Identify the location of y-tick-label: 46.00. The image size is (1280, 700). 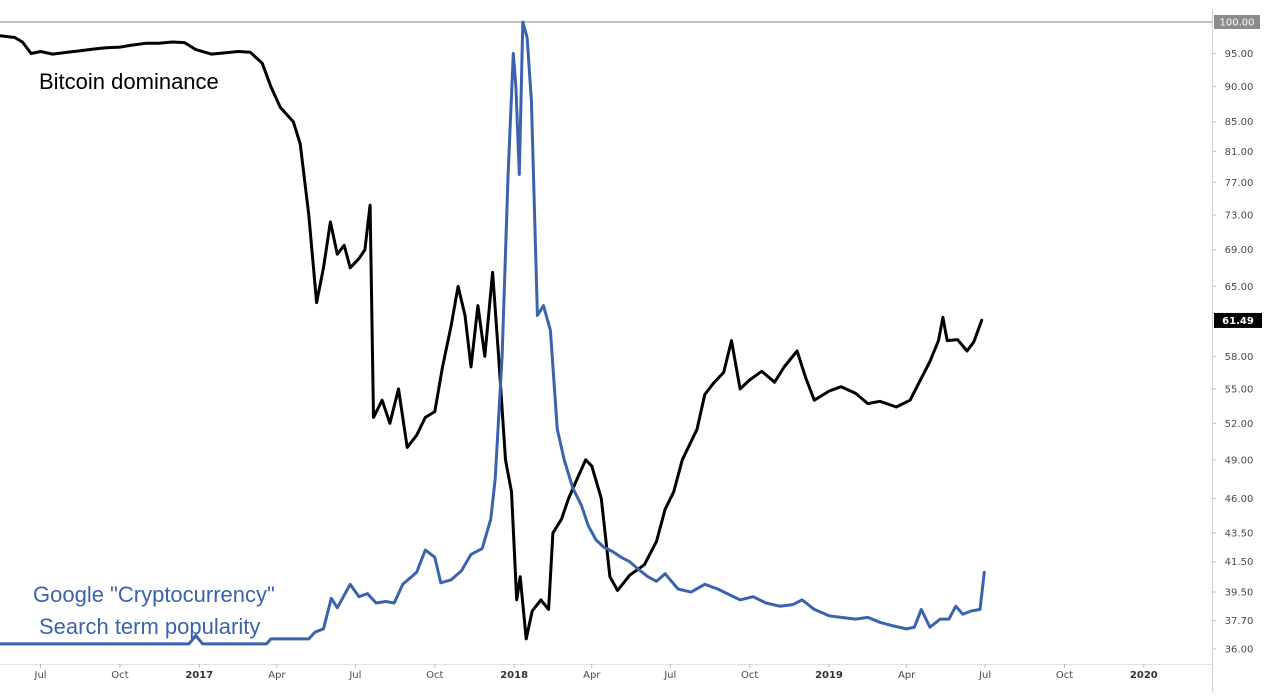
(1239, 499).